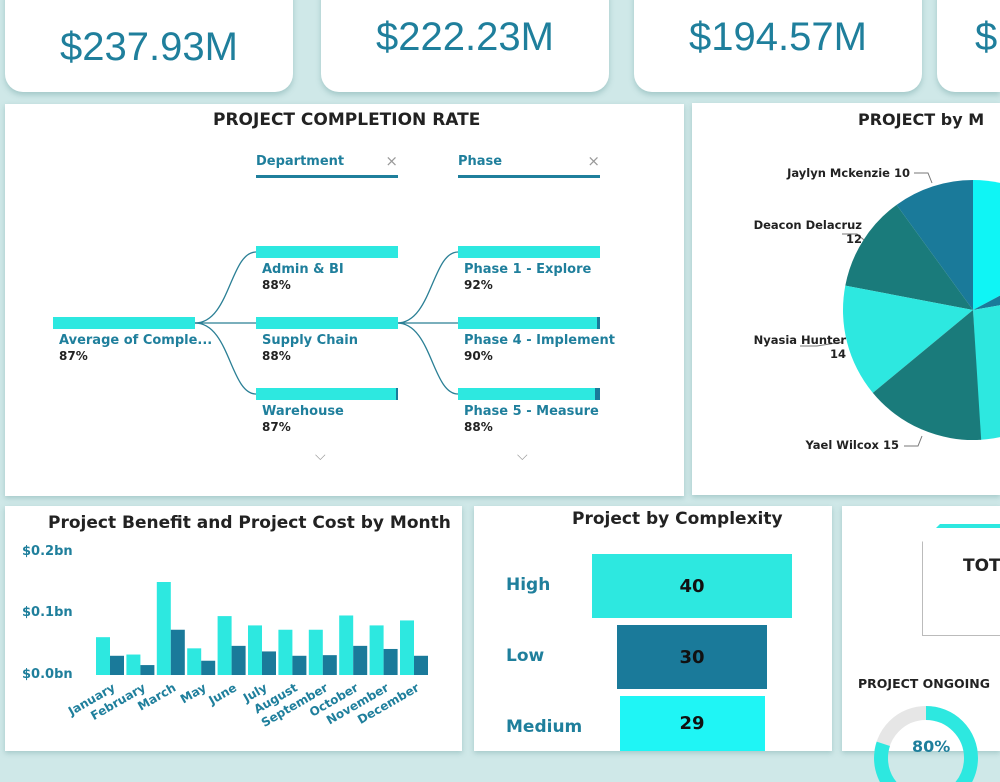 Image resolution: width=1000 pixels, height=782 pixels. I want to click on department-header: Department ×, so click(327, 165).